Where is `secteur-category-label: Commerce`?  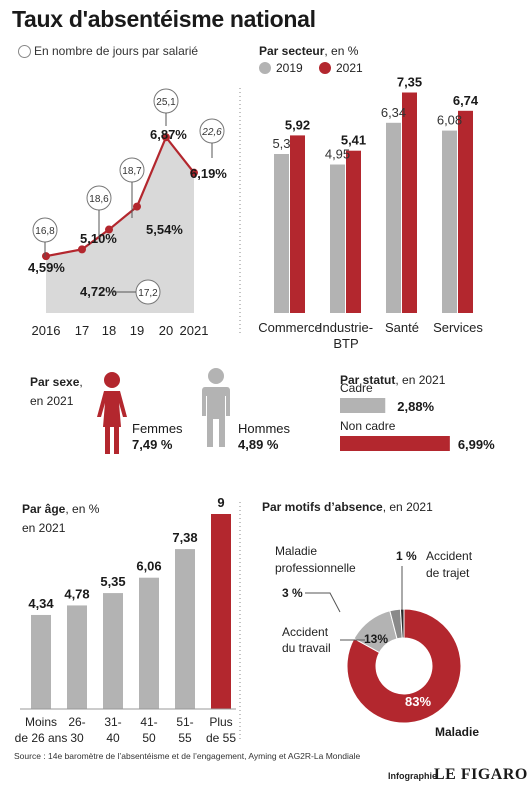
secteur-category-label: Commerce is located at coordinates (290, 327).